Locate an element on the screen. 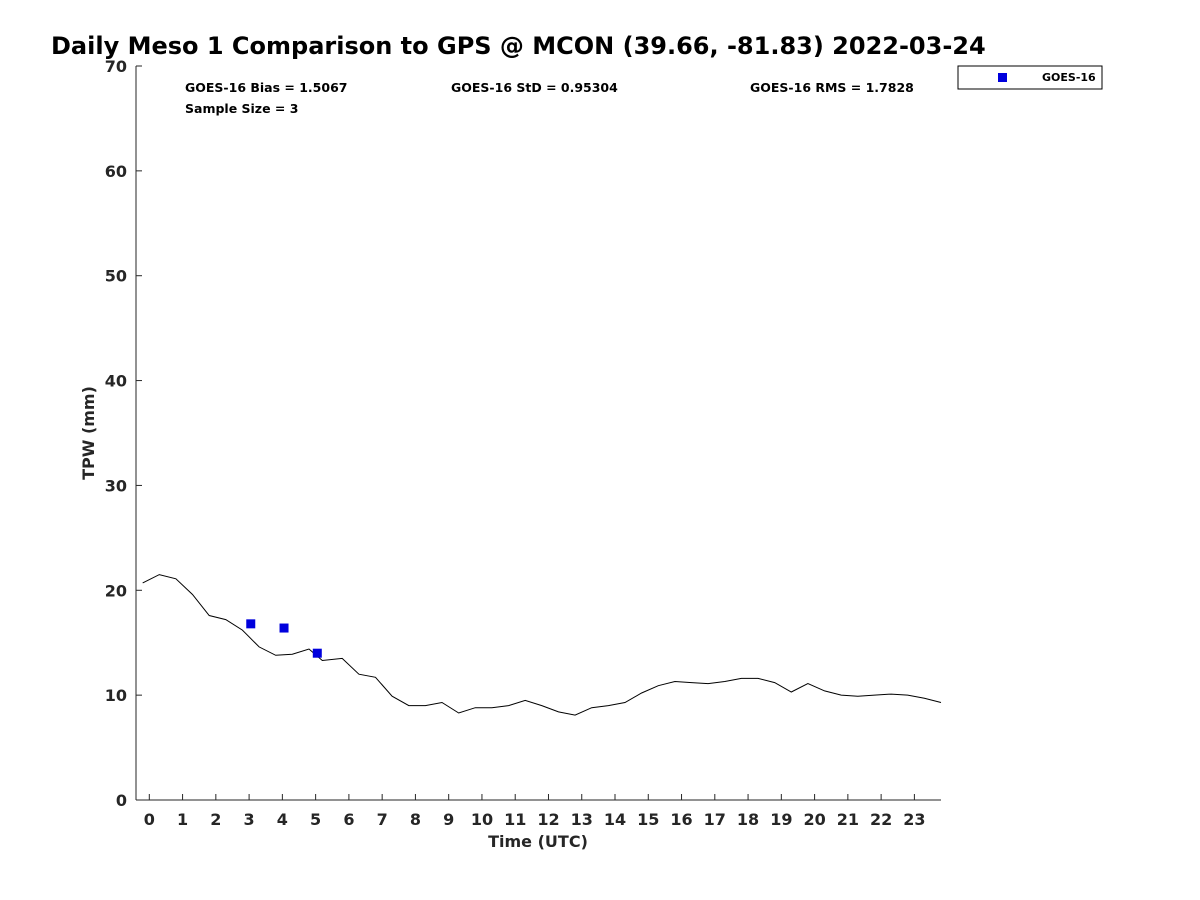 The height and width of the screenshot is (900, 1200). plot-series is located at coordinates (542, 645).